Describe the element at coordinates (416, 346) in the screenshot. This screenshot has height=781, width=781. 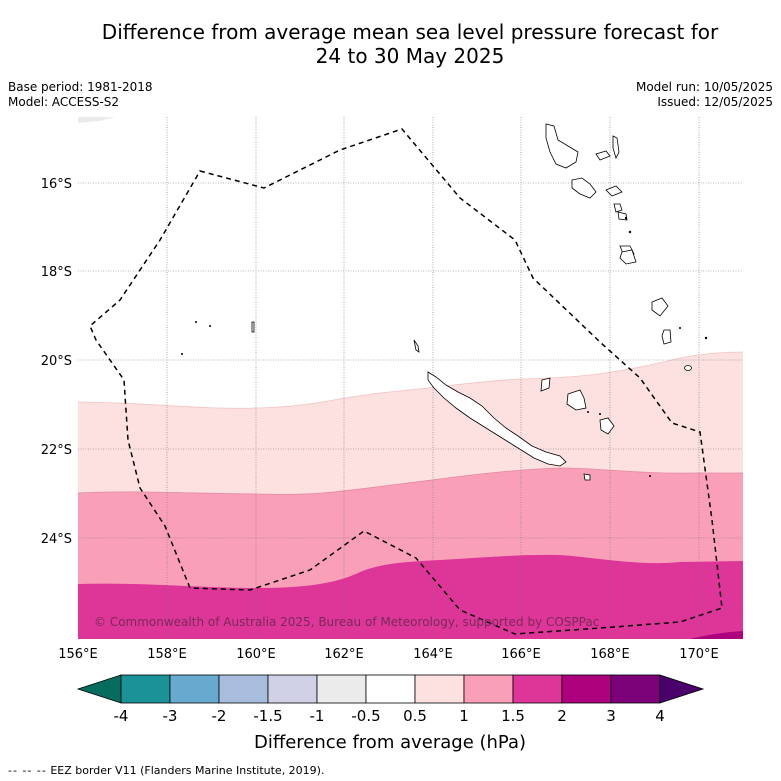
I see `belep-islands` at that location.